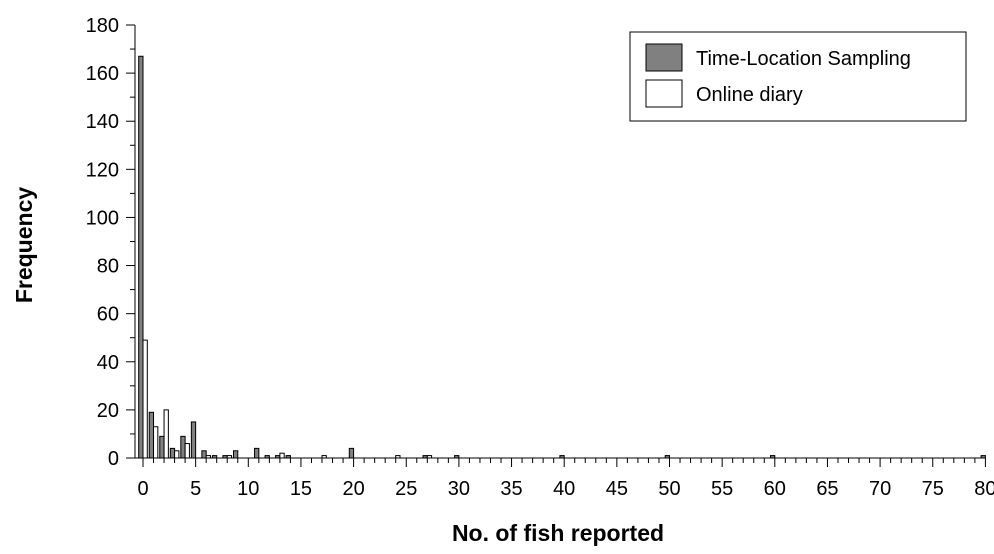 The image size is (994, 554). What do you see at coordinates (301, 489) in the screenshot?
I see `x-tick-label-15: 15` at bounding box center [301, 489].